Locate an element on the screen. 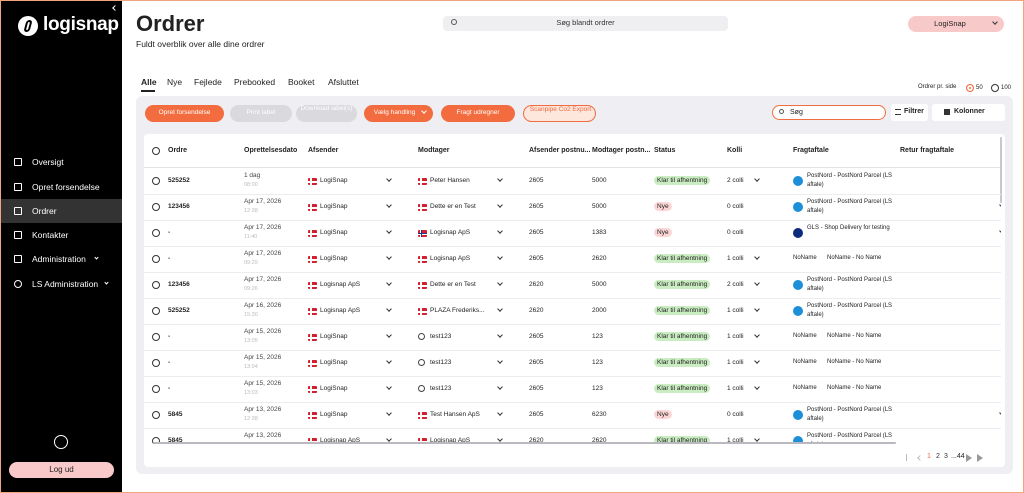  order-number: 5845 is located at coordinates (175, 414).